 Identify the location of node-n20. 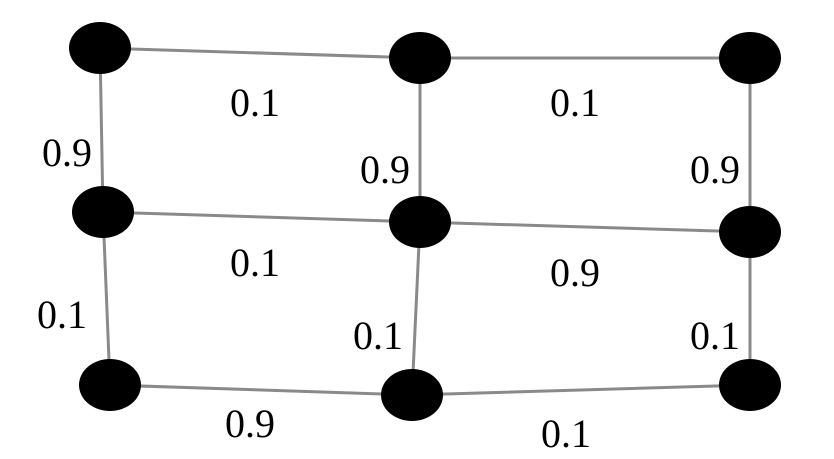
(110, 385).